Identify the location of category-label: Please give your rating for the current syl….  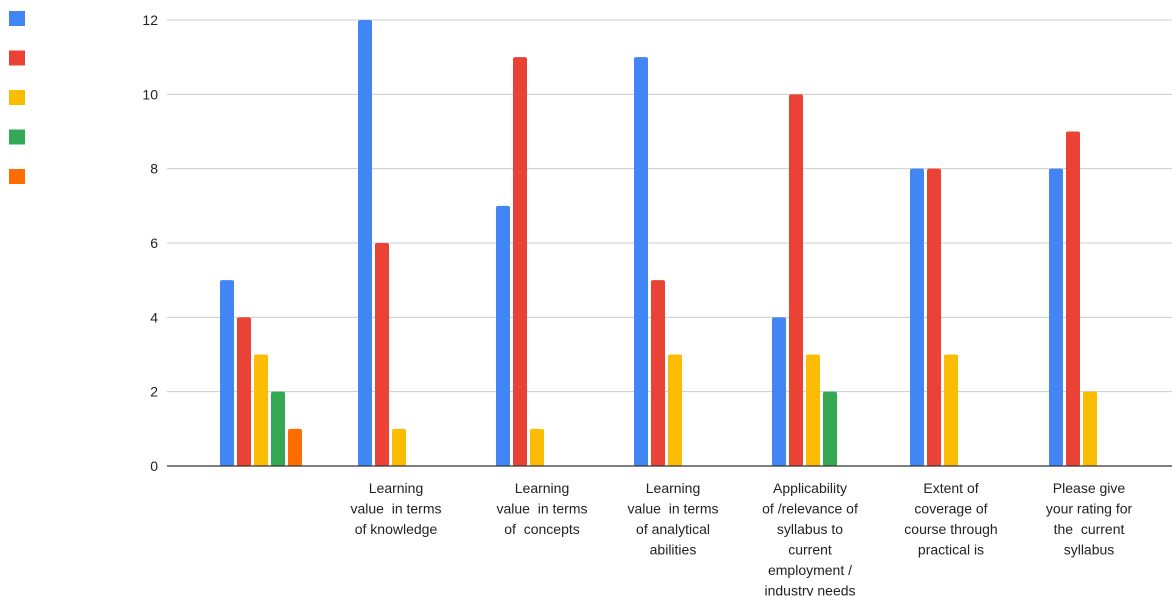
(1089, 519).